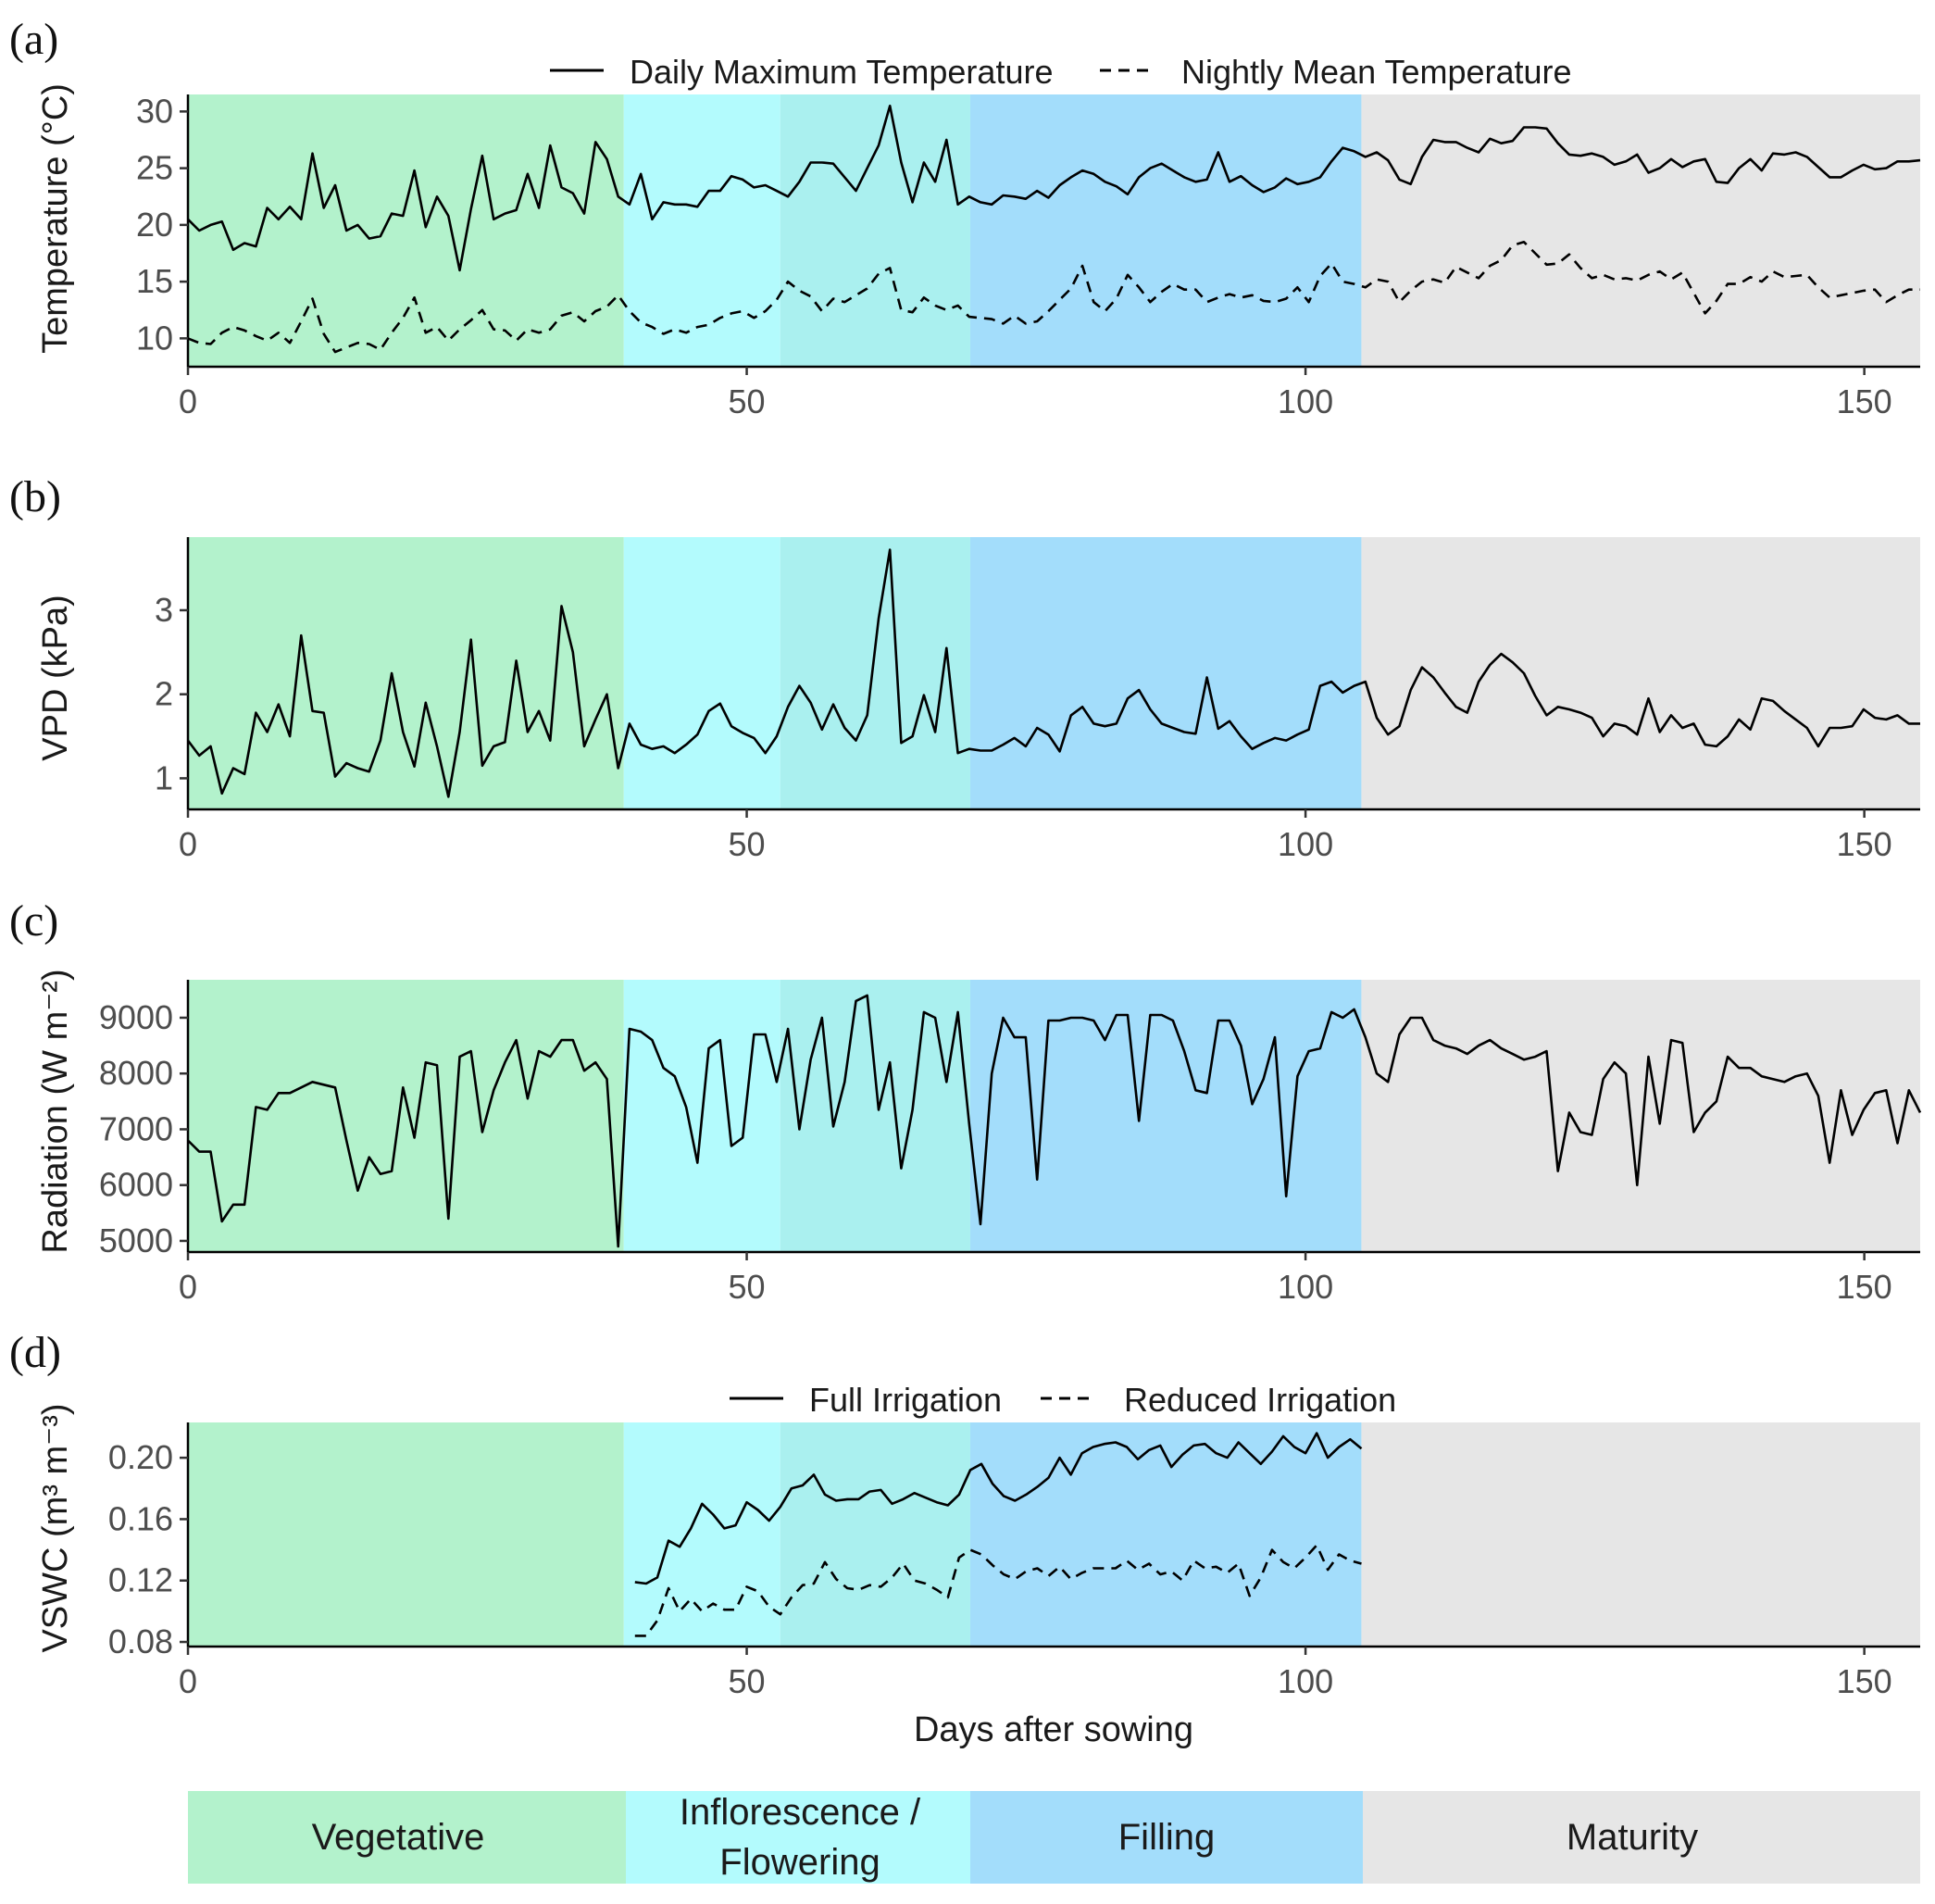  I want to click on stage-block-filling, so click(1166, 1837).